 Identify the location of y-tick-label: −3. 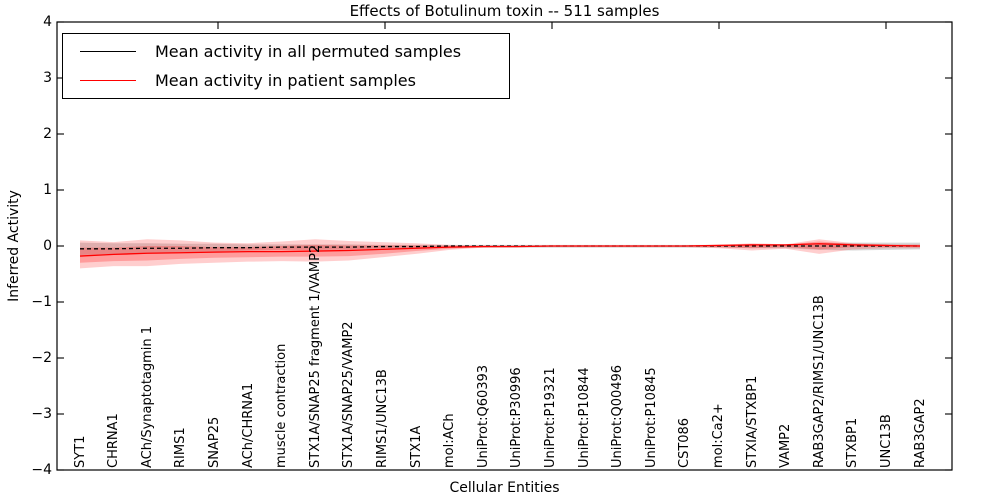
(41, 414).